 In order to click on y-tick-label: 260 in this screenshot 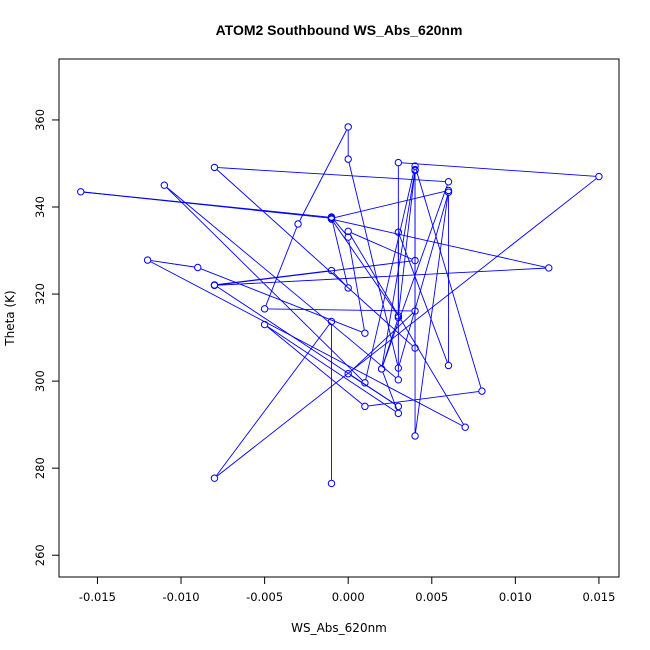, I will do `click(40, 555)`.